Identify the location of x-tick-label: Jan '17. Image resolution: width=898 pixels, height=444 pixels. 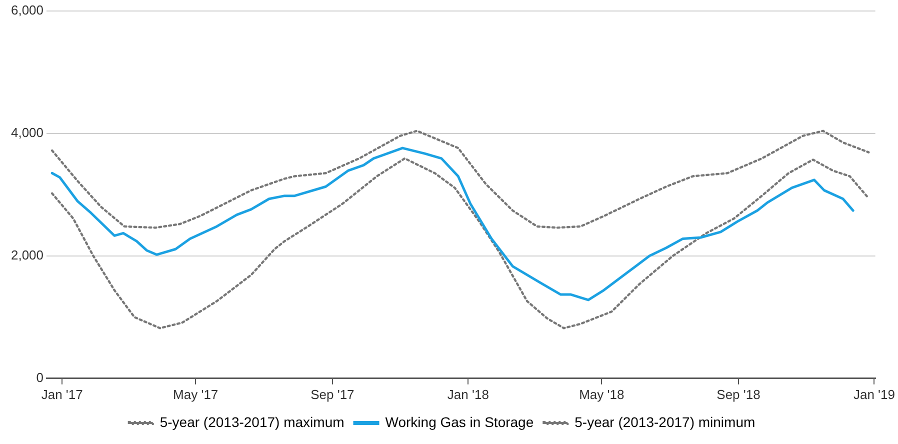
(62, 394).